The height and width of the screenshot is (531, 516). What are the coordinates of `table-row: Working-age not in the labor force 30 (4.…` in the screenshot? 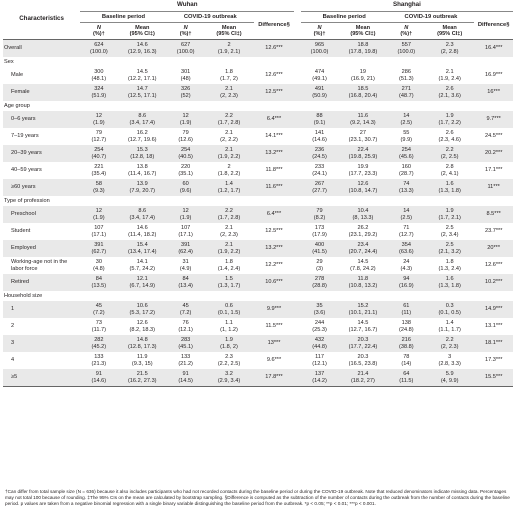 It's located at (258, 265).